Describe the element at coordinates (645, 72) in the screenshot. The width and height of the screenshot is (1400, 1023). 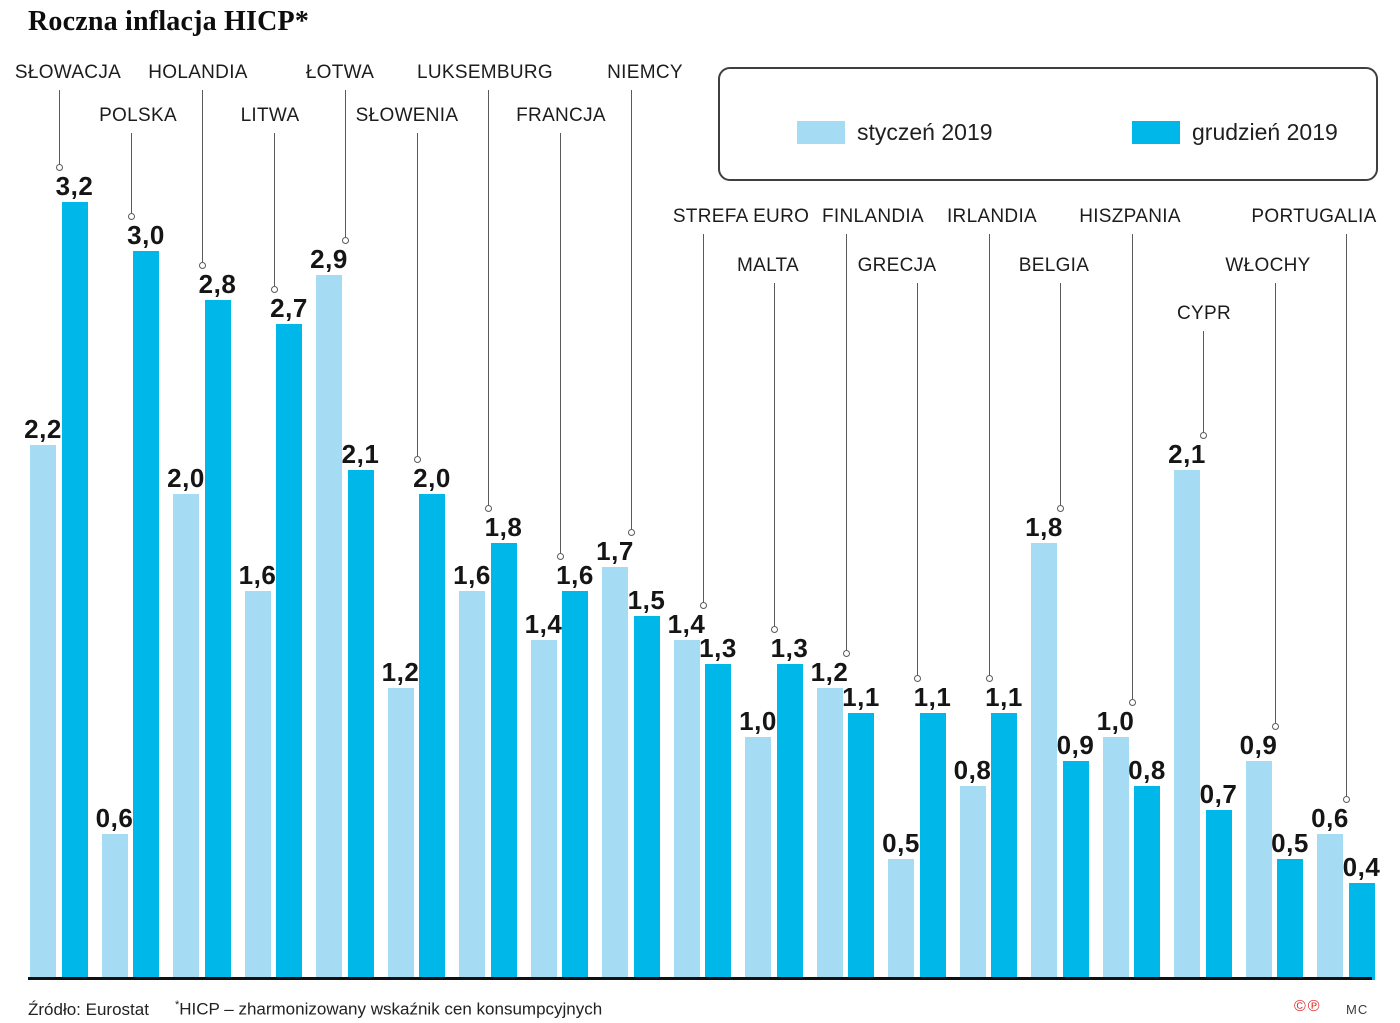
I see `category-label-niemcy: NIEMCY` at that location.